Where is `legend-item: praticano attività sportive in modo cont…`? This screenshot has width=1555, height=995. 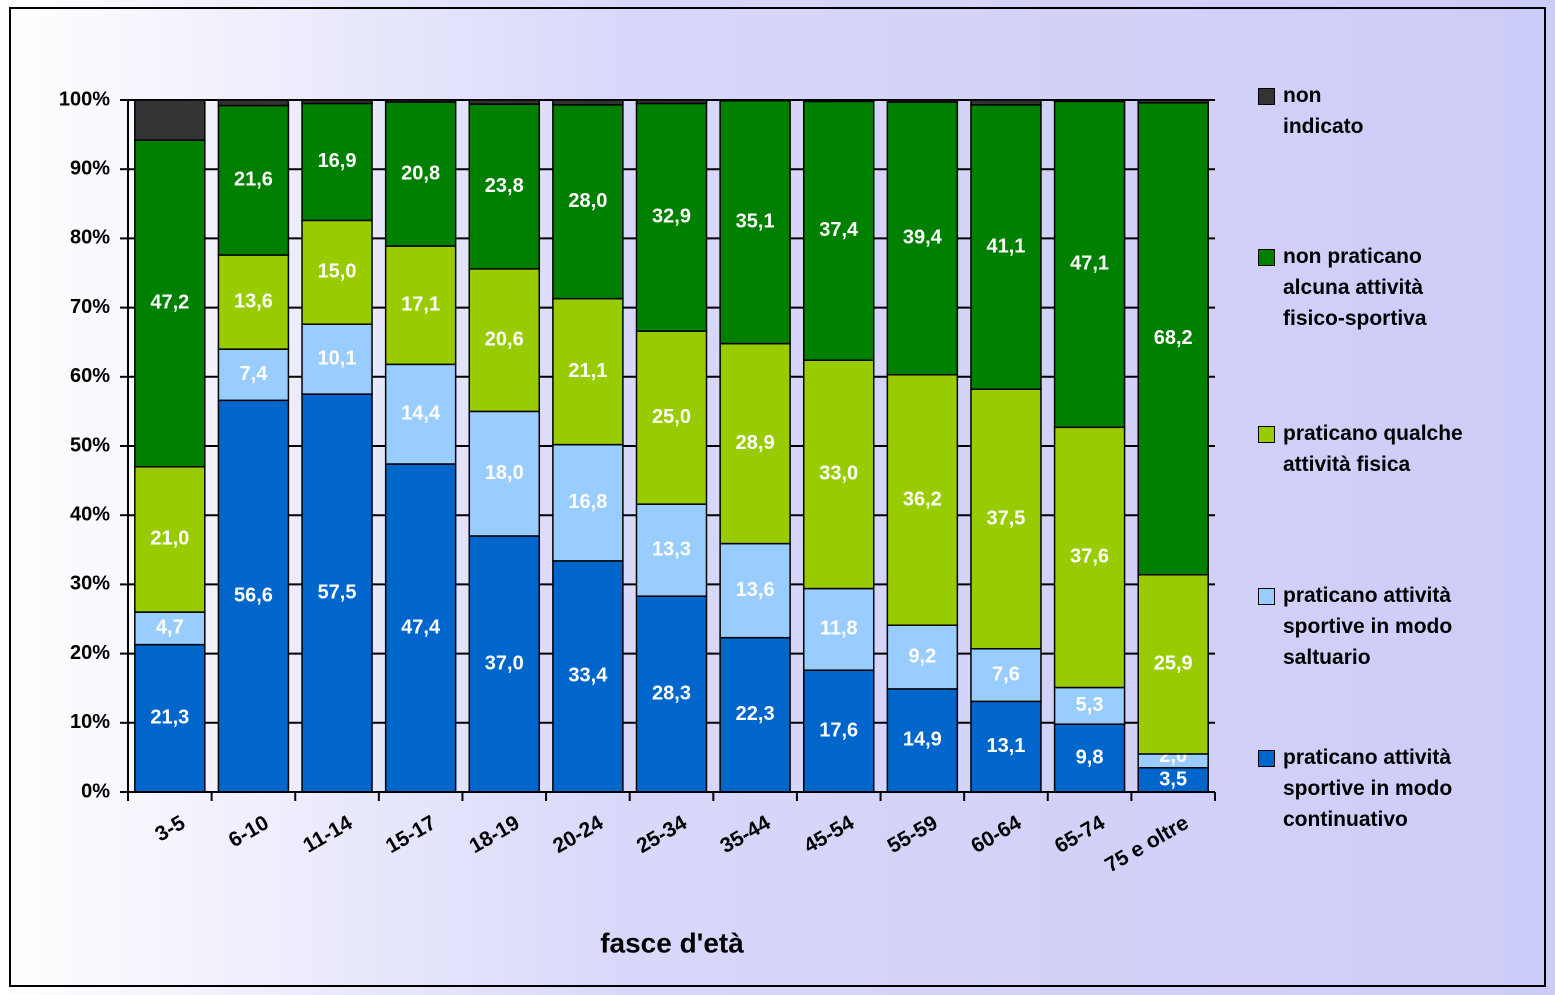
legend-item: praticano attività sportive in modo cont… is located at coordinates (1355, 788).